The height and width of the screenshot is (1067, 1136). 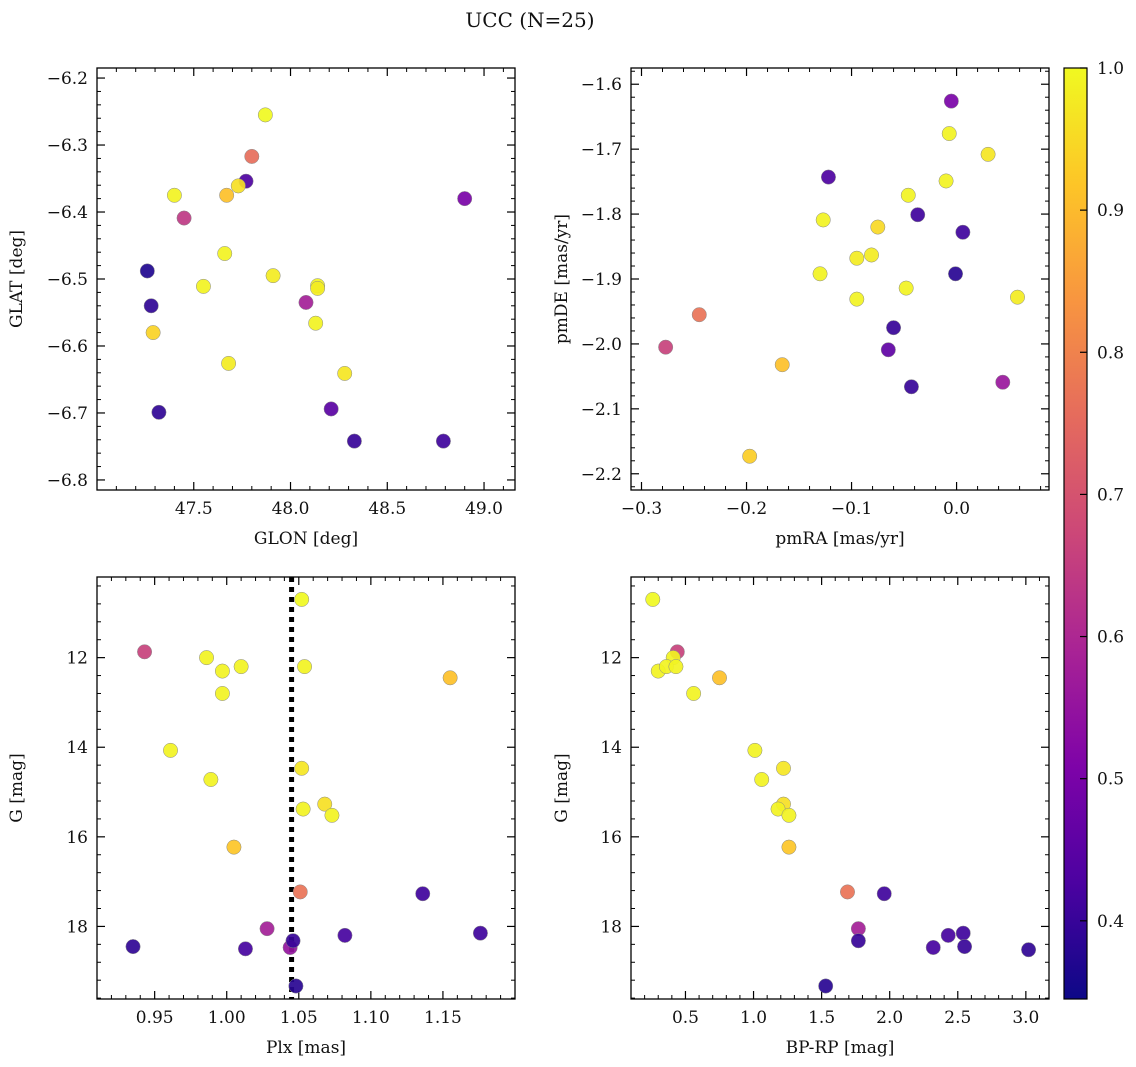 I want to click on y-tick-label: −6.5, so click(x=67, y=280).